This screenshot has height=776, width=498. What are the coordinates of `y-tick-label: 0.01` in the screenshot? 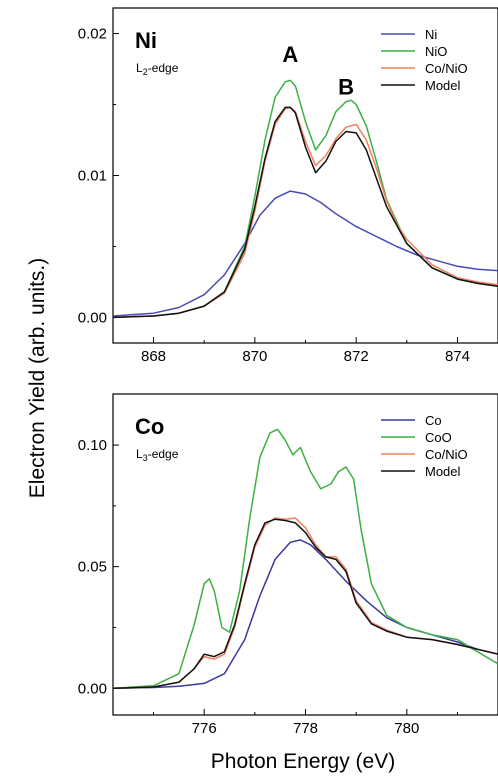 It's located at (92, 176).